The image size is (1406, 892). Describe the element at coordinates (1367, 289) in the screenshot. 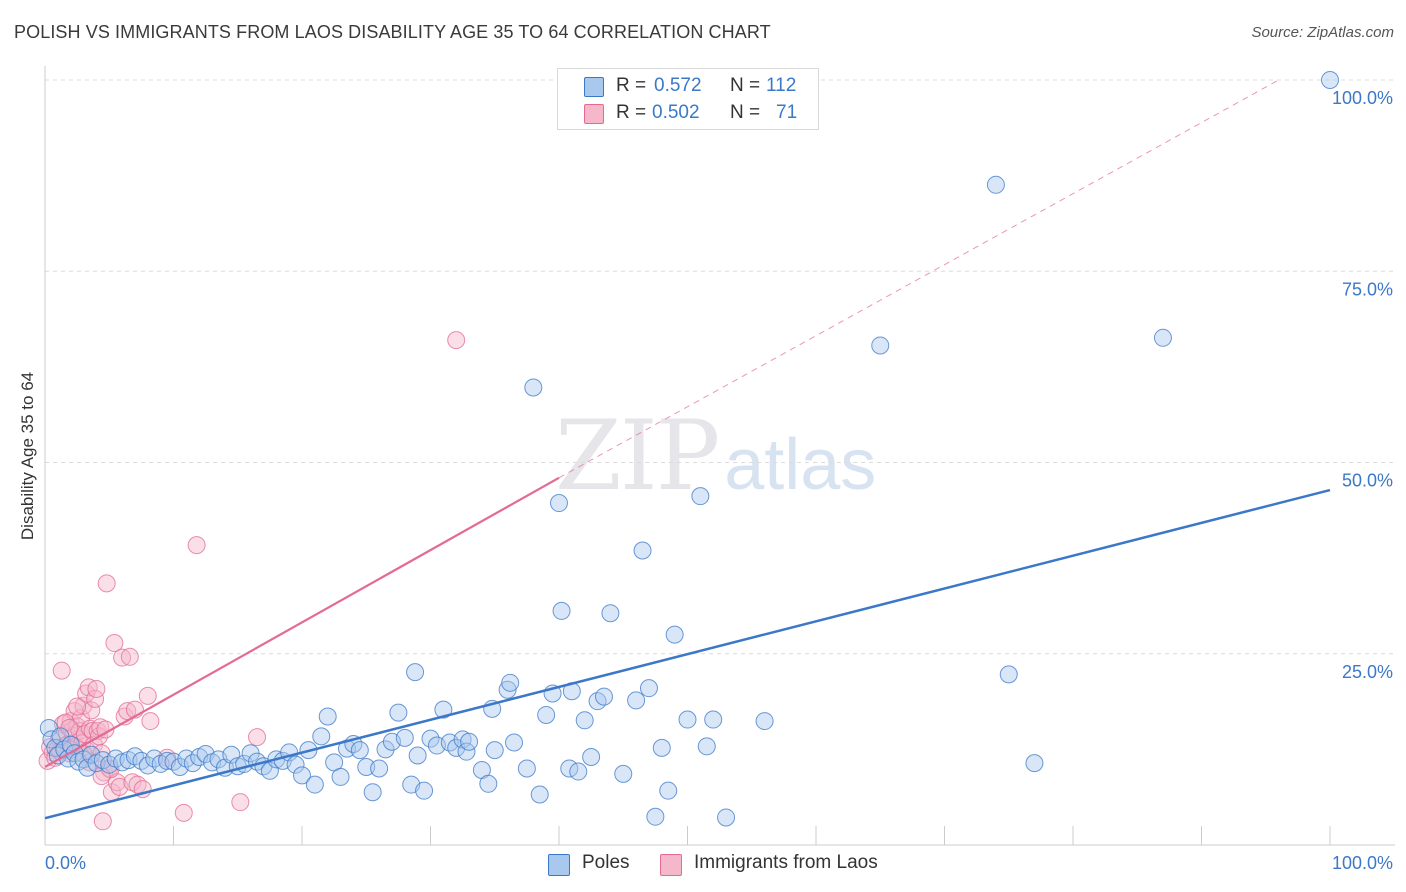

I see `y-tick-label: 75.0%` at that location.